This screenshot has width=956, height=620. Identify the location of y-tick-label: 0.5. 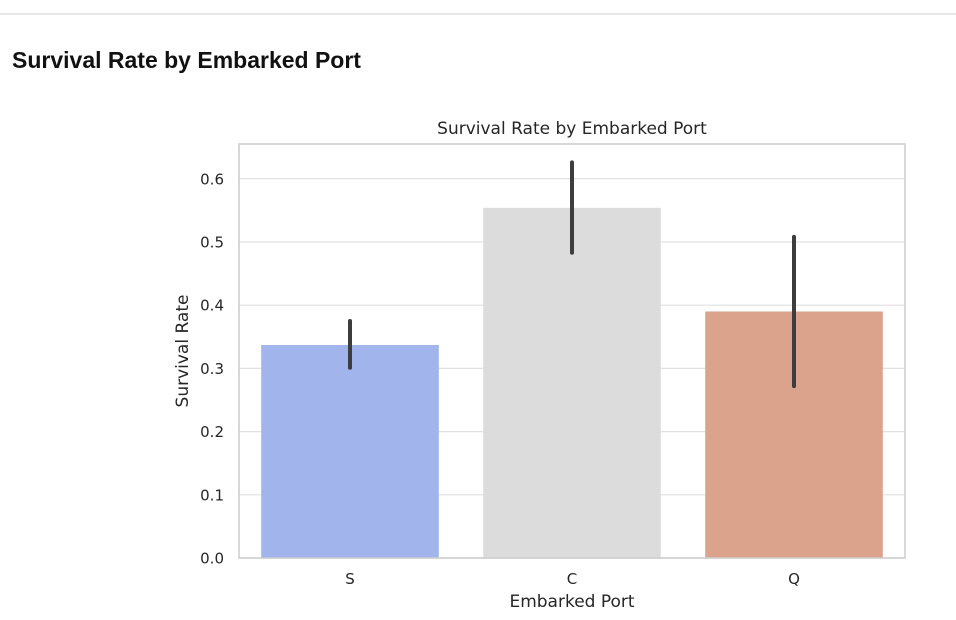
(212, 242).